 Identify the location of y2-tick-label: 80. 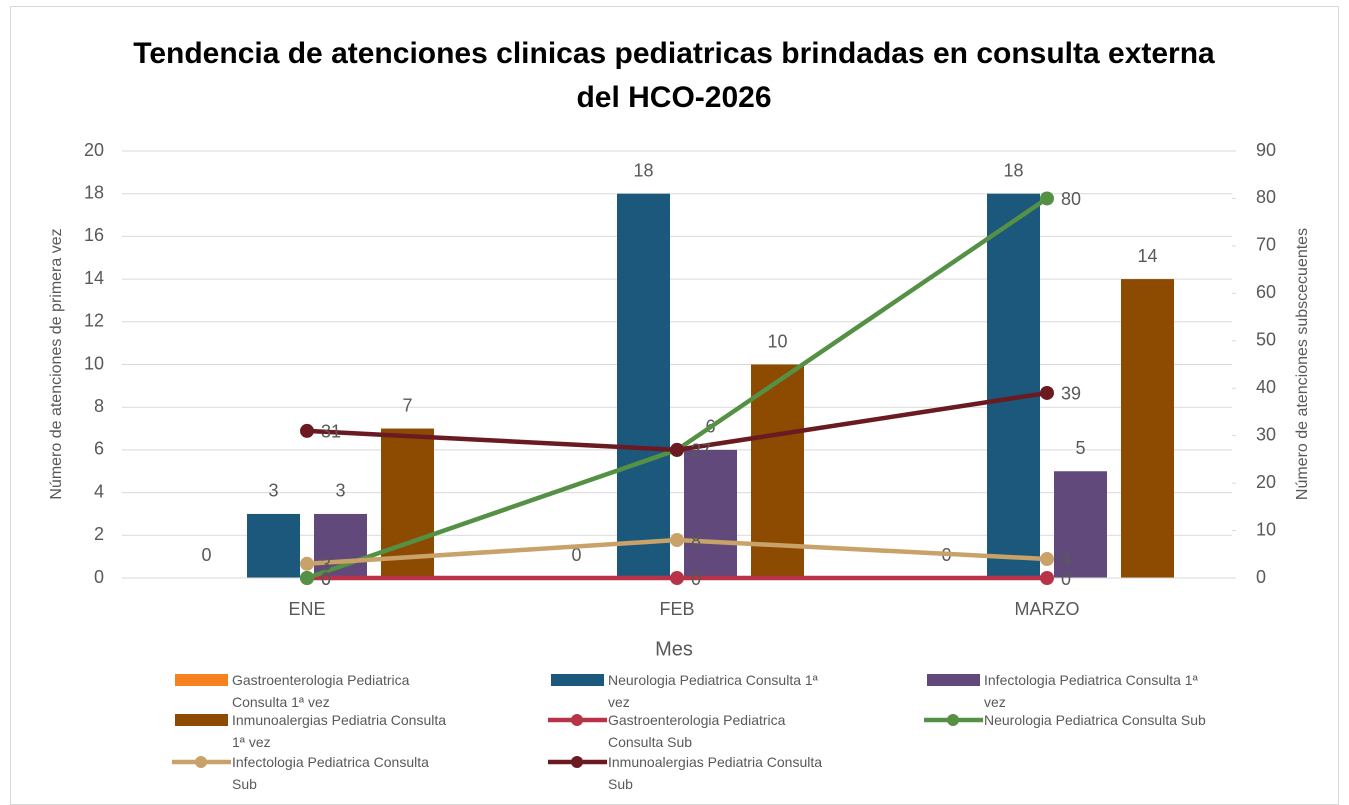
(1266, 197).